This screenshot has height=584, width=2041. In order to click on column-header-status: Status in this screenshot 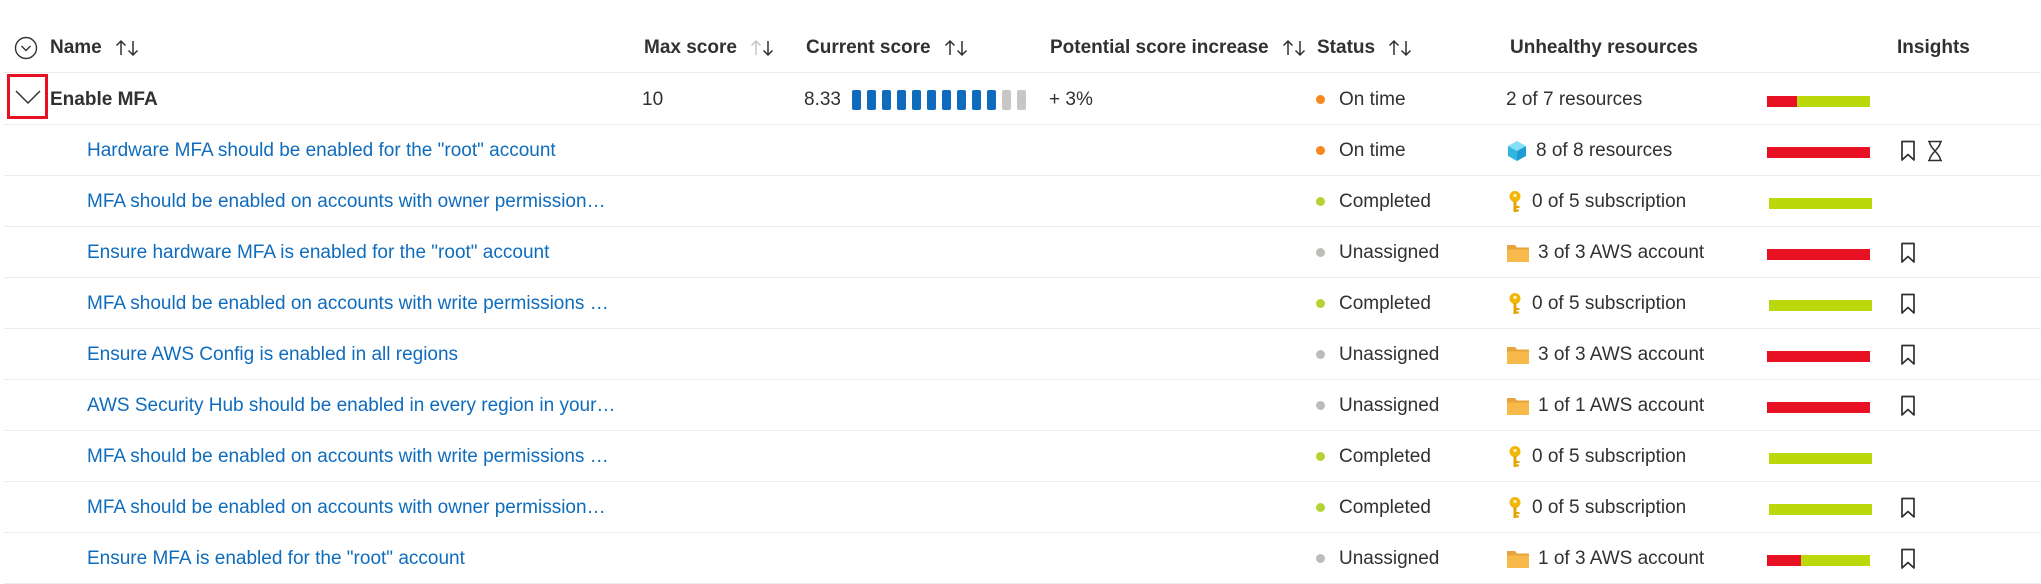, I will do `click(1365, 47)`.